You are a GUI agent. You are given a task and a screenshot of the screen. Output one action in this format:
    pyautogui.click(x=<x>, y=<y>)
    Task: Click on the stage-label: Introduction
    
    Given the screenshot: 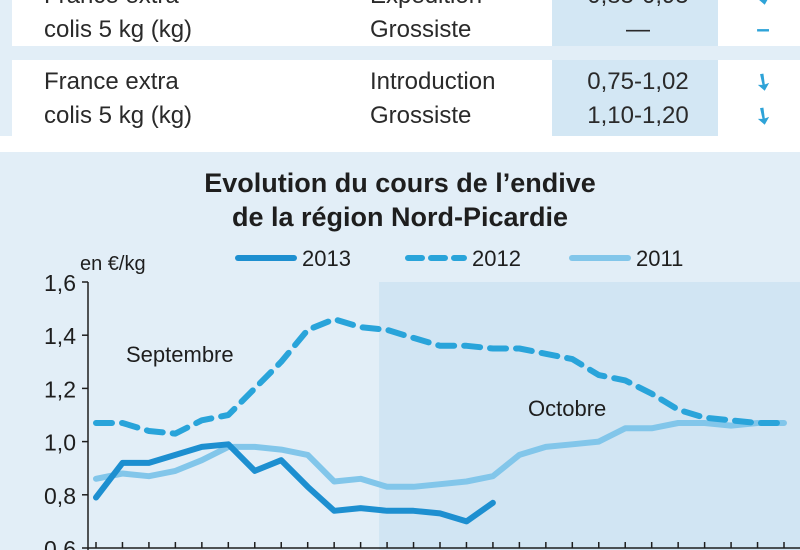 What is the action you would take?
    pyautogui.click(x=433, y=81)
    